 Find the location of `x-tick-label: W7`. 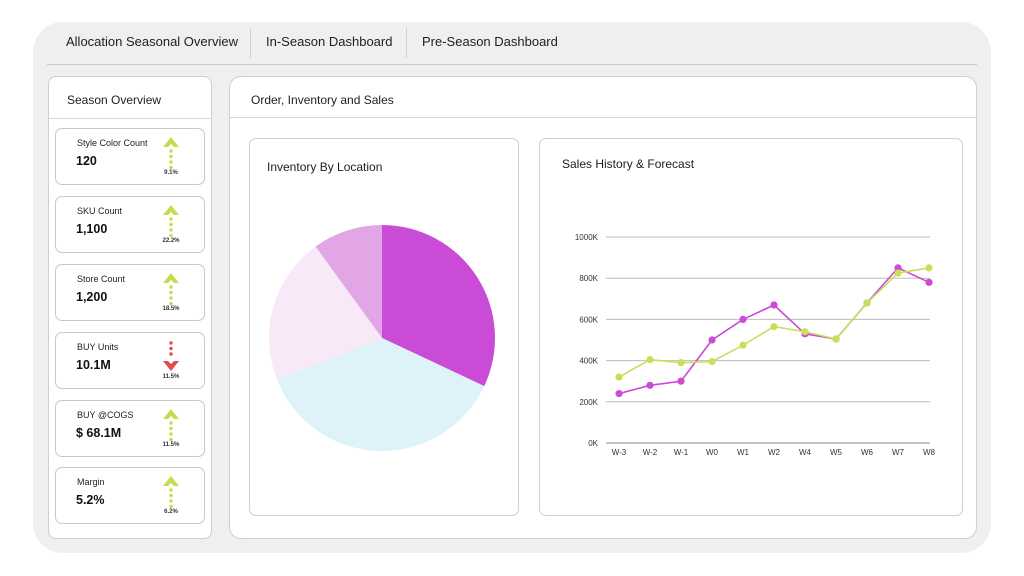

x-tick-label: W7 is located at coordinates (898, 452).